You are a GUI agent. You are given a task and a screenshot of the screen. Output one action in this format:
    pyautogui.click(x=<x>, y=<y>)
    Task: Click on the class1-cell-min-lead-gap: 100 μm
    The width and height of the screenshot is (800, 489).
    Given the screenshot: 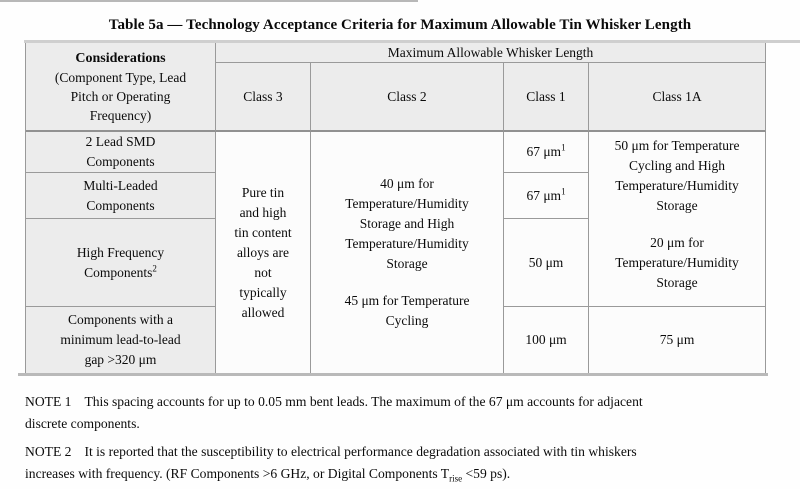 What is the action you would take?
    pyautogui.click(x=546, y=340)
    